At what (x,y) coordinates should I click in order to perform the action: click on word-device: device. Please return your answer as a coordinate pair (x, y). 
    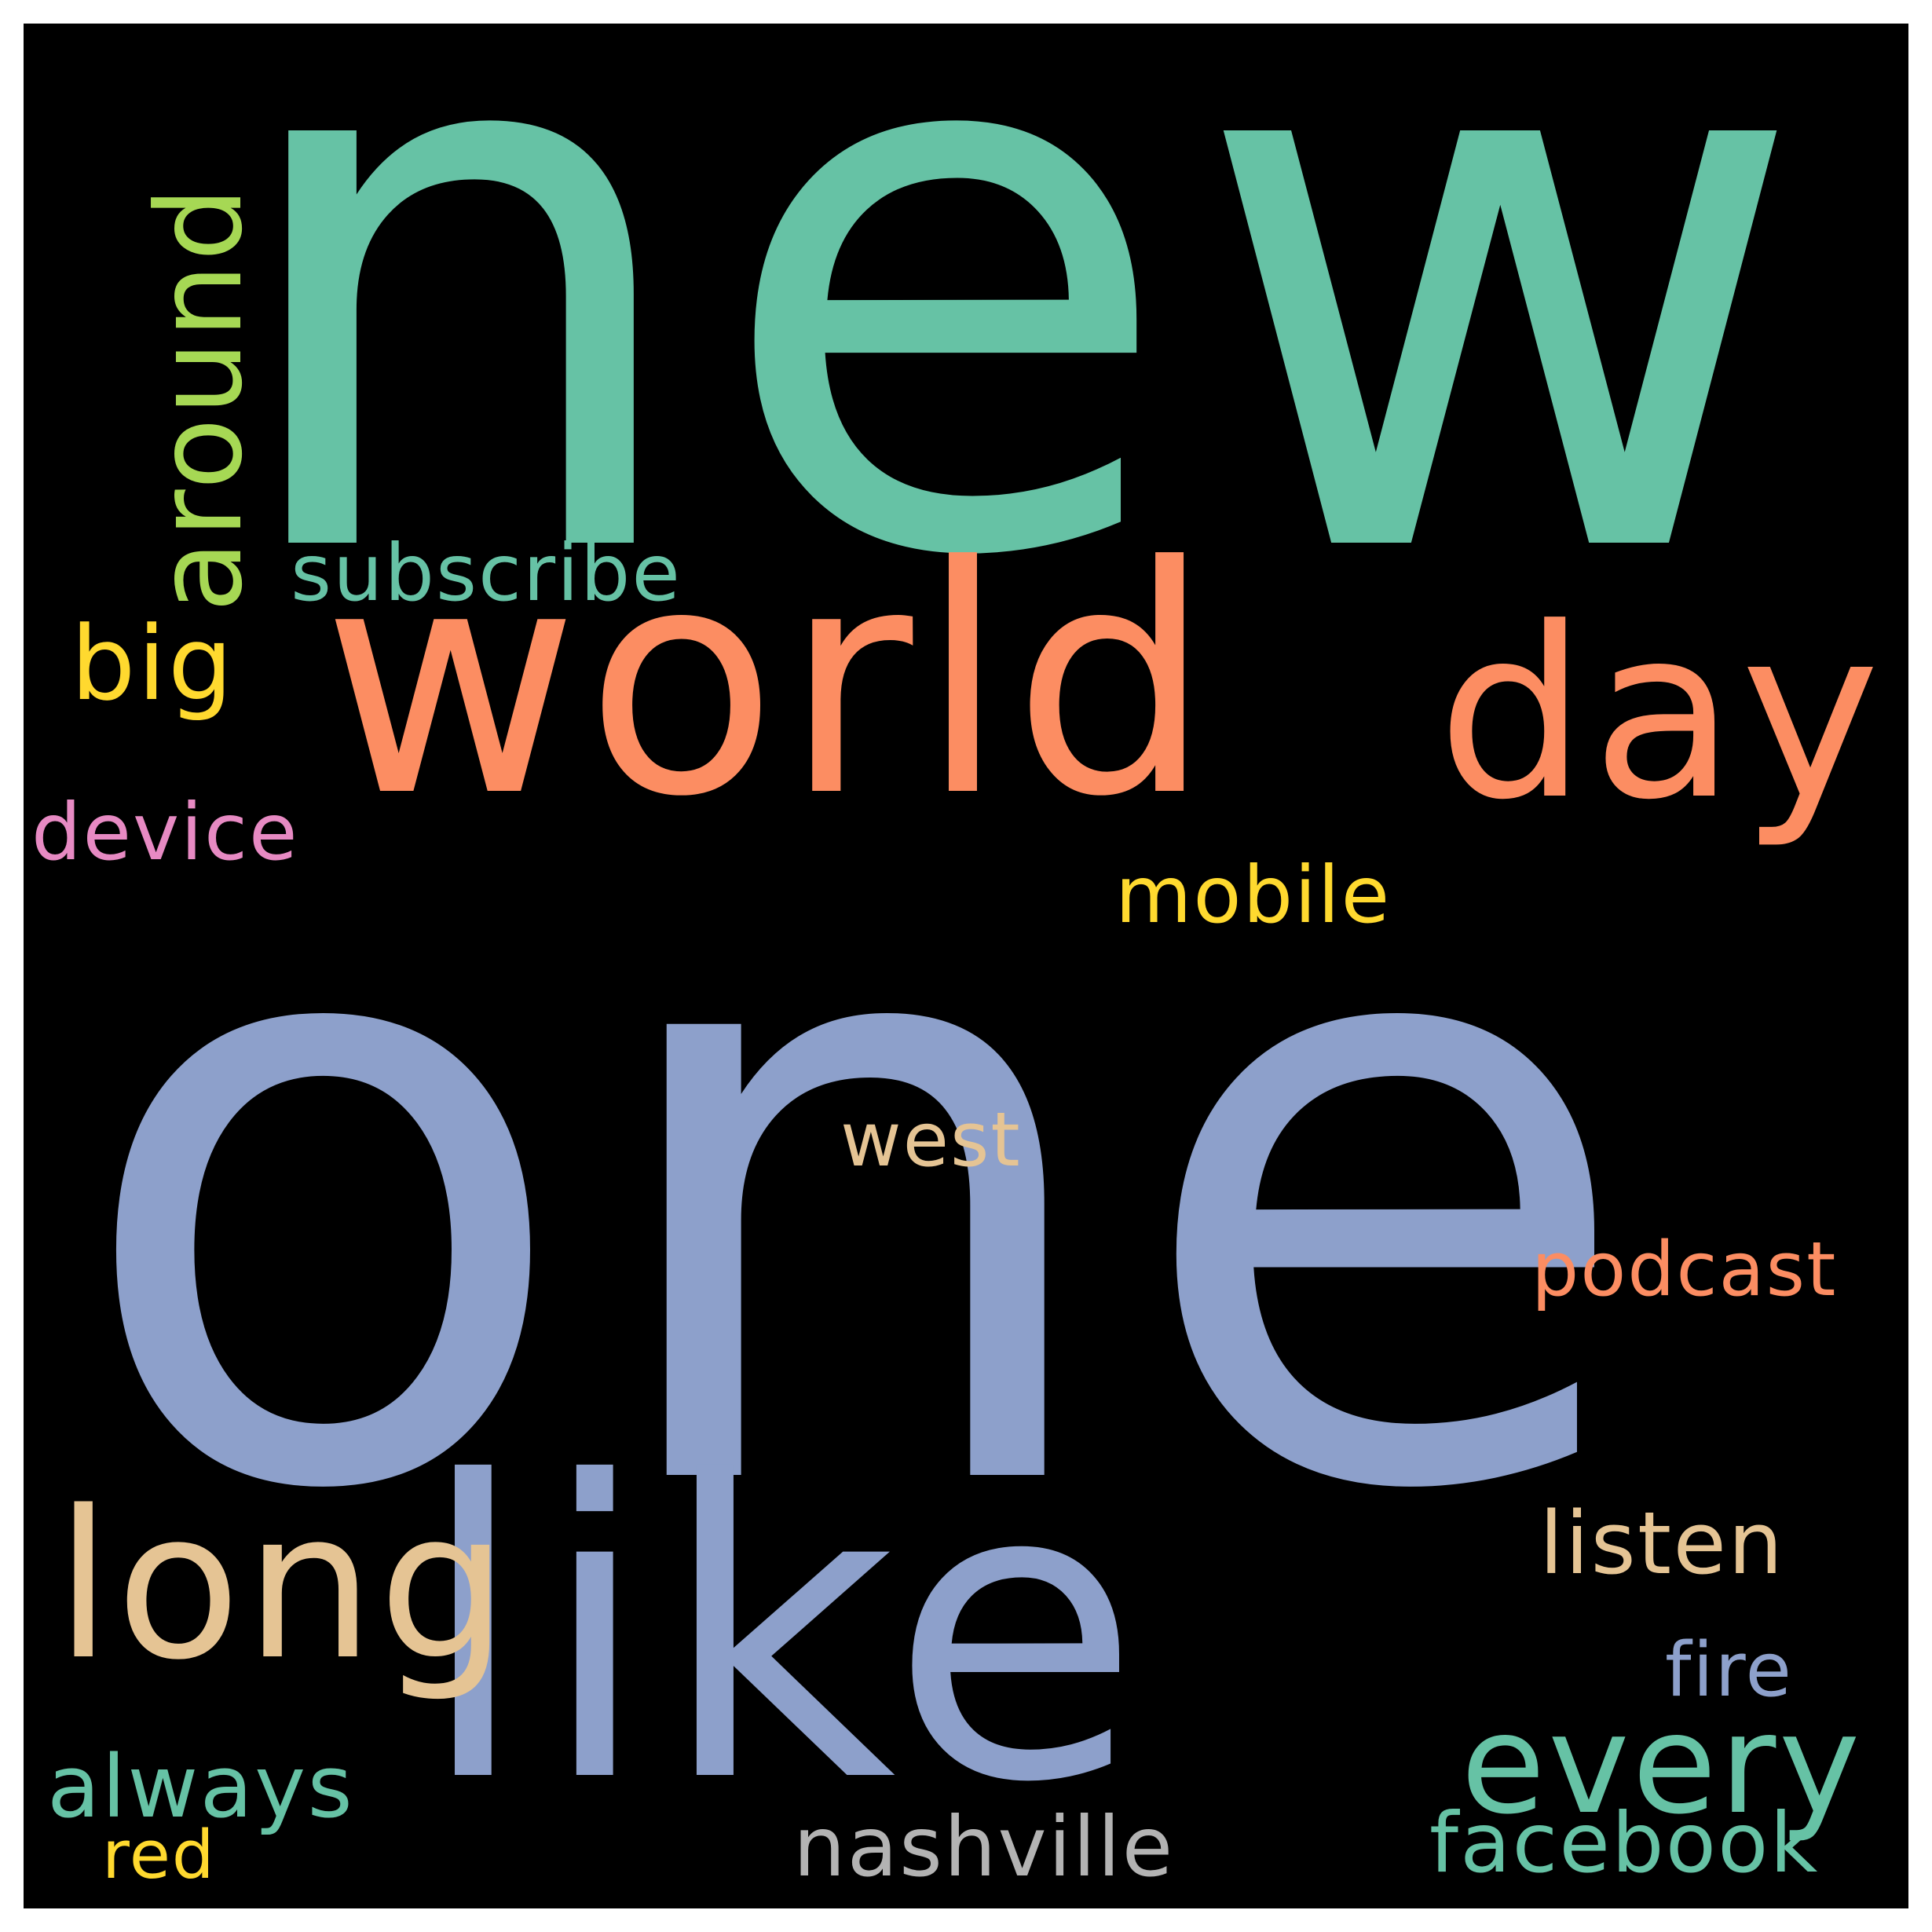
    Looking at the image, I should click on (165, 832).